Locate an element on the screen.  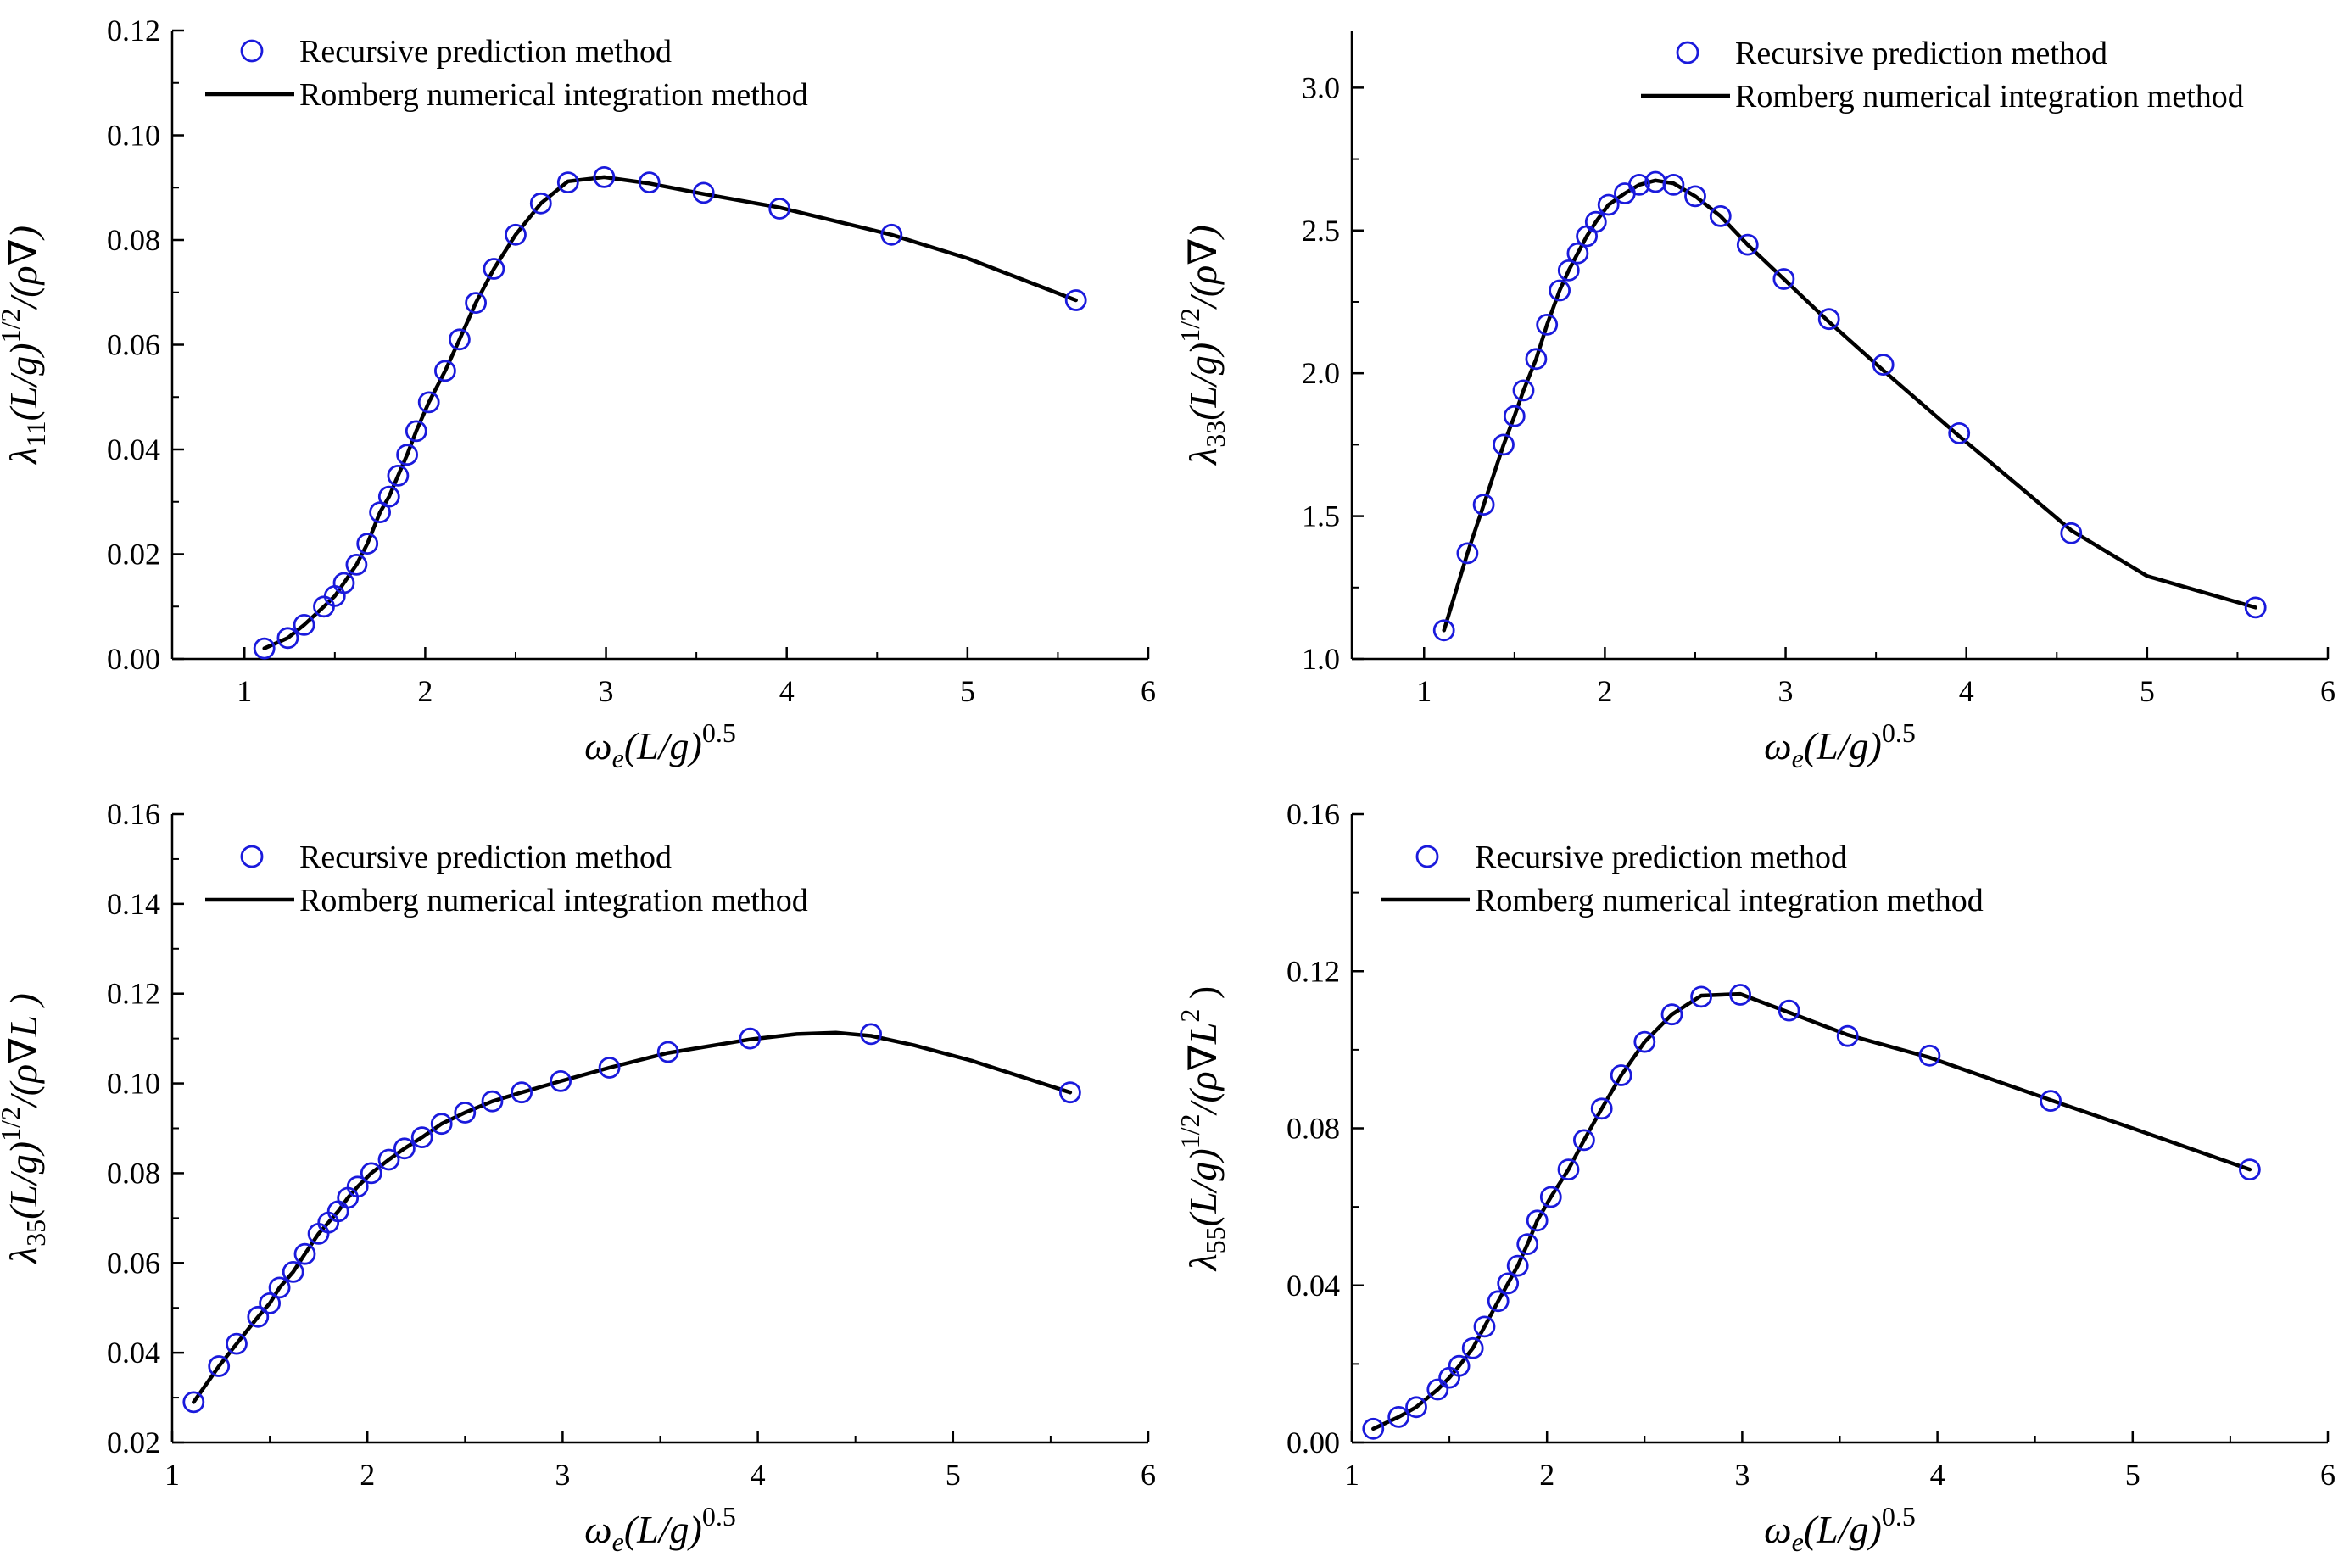
y-tick-label: 1.0 is located at coordinates (1321, 659).